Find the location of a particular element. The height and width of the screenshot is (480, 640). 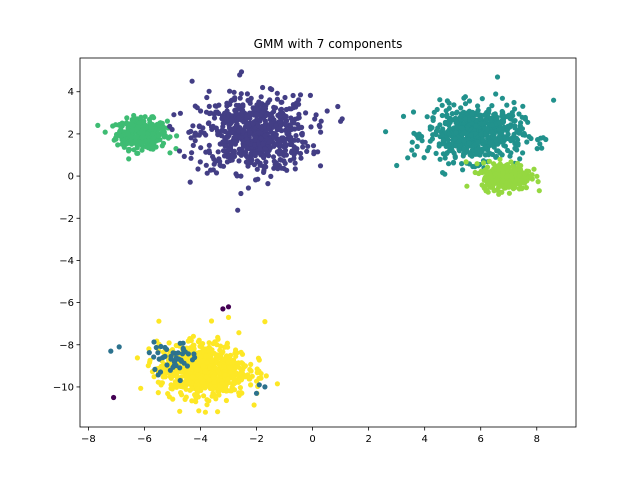

y-tick-label: 2 is located at coordinates (71, 134).